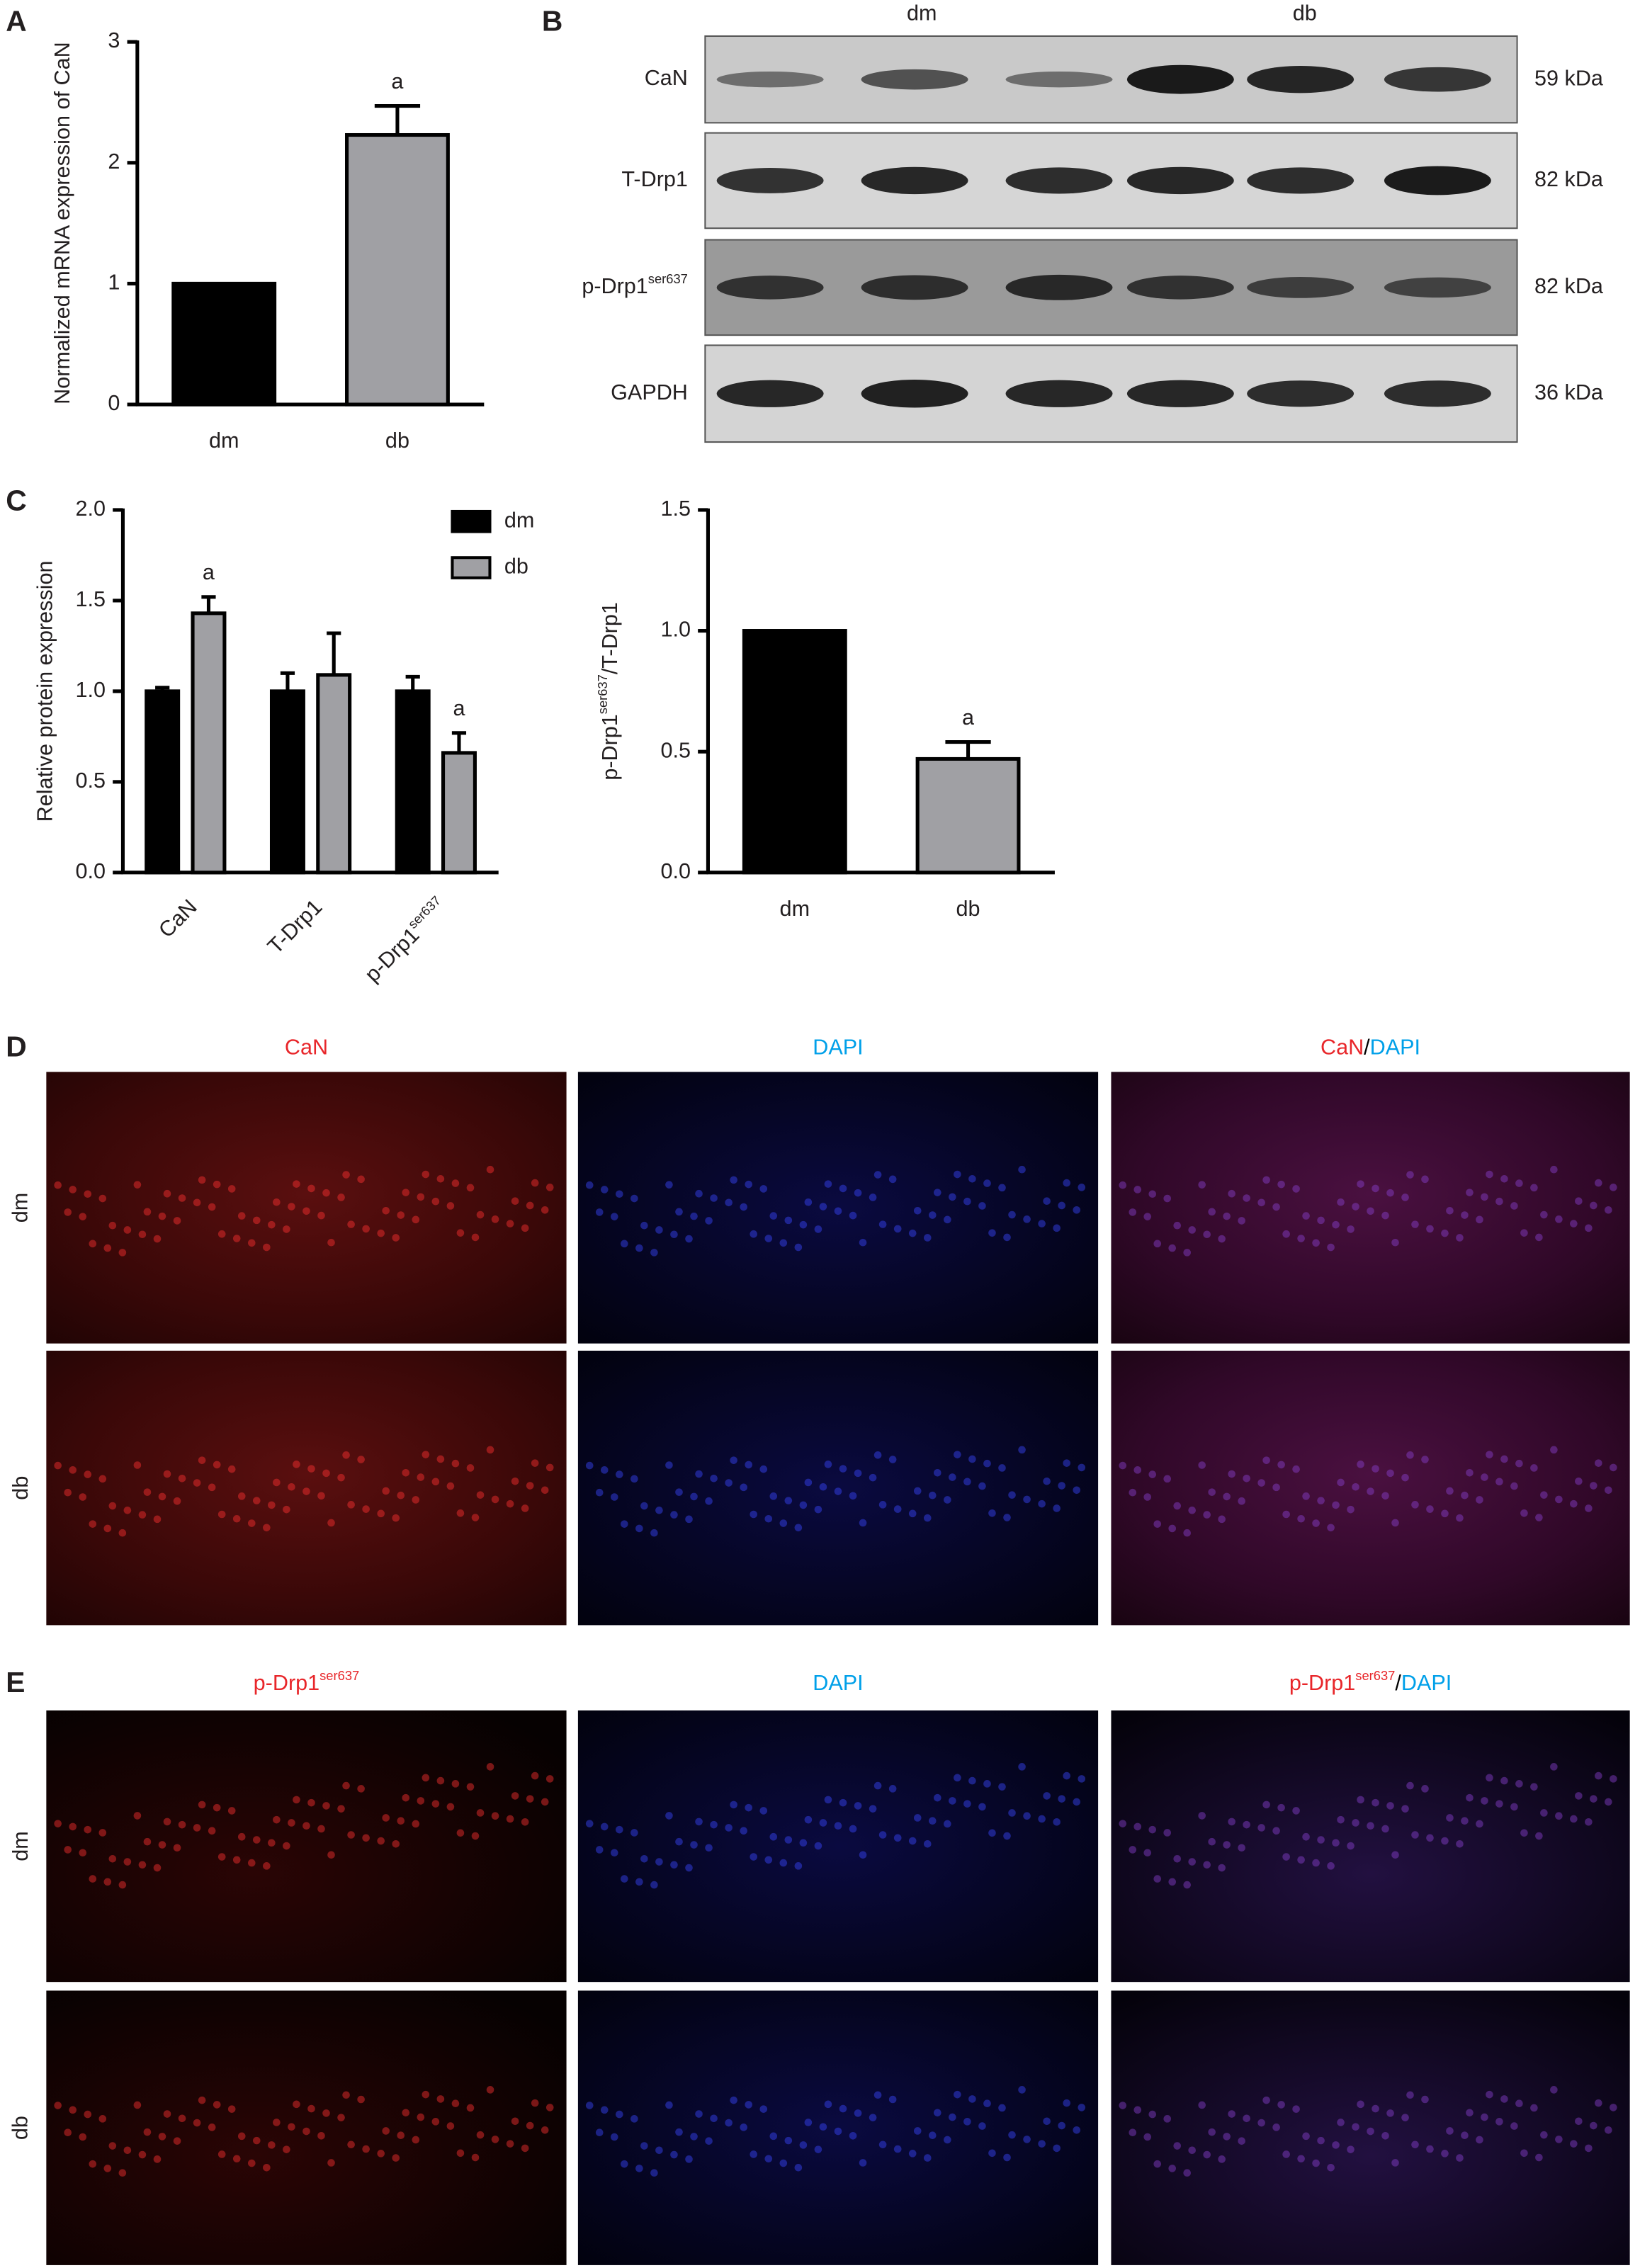  Describe the element at coordinates (1370, 1048) in the screenshot. I see `image-column-title: CaN/DAPI` at that location.